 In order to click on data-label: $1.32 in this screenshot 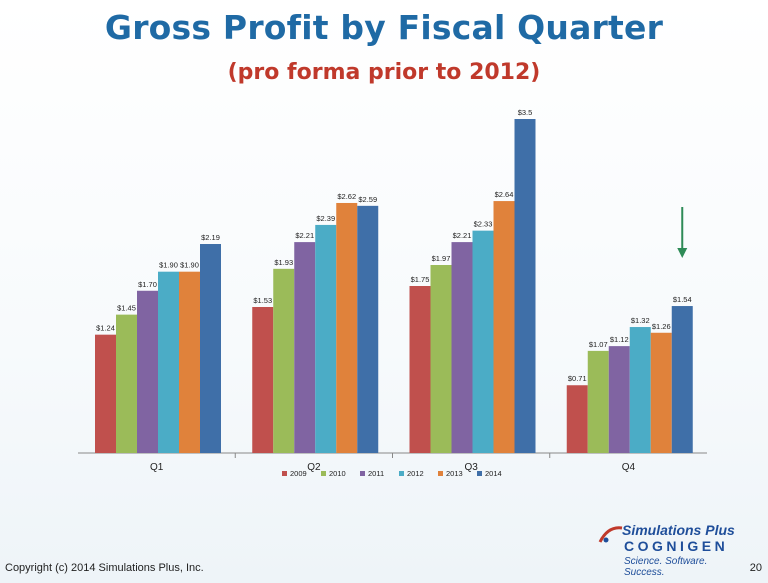, I will do `click(640, 320)`.